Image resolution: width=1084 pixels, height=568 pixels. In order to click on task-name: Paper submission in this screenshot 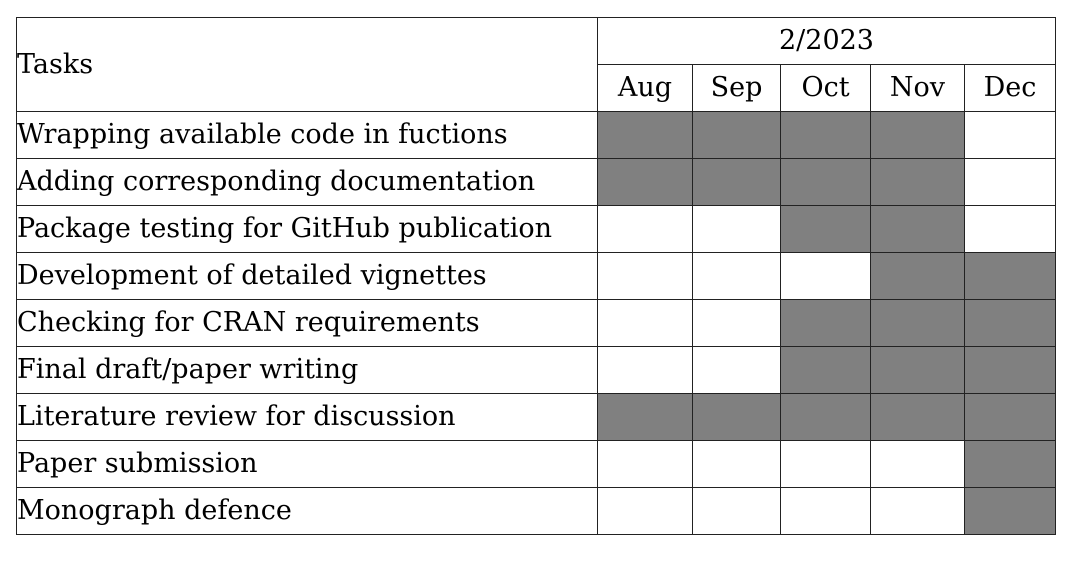, I will do `click(307, 464)`.